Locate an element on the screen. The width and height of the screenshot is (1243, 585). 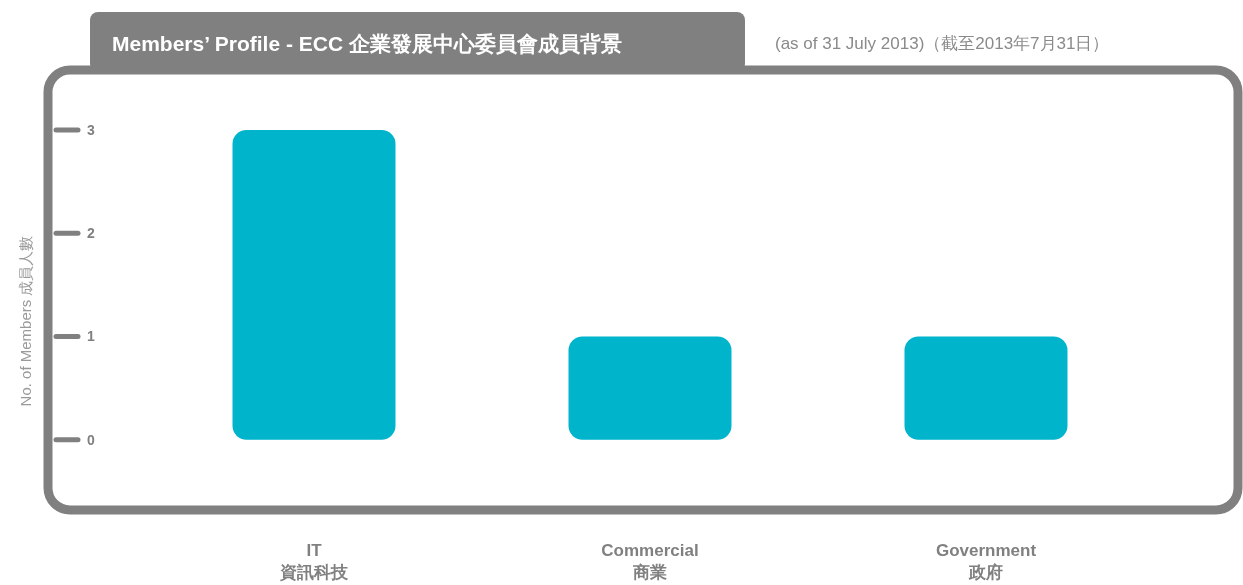
chart-title: Members’ Profile - ECC 企業發展中心委員會成員背景 is located at coordinates (367, 43).